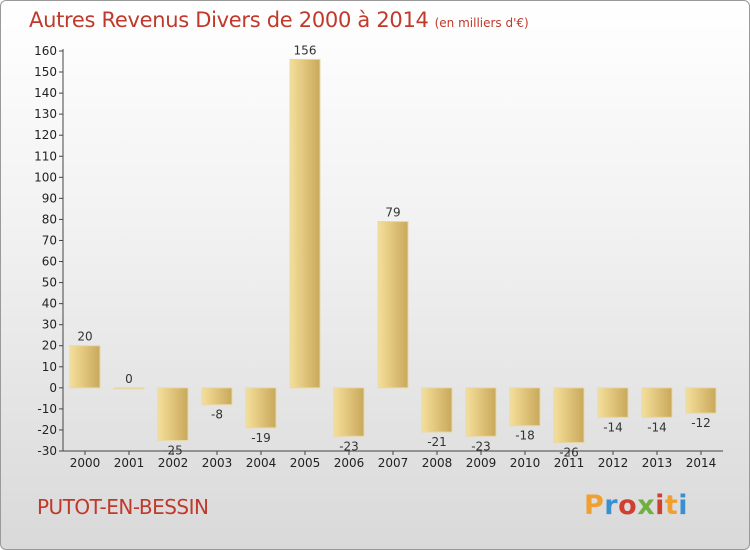  I want to click on chart-title: Autres Revenus Divers de 2000 à 2014, so click(229, 20).